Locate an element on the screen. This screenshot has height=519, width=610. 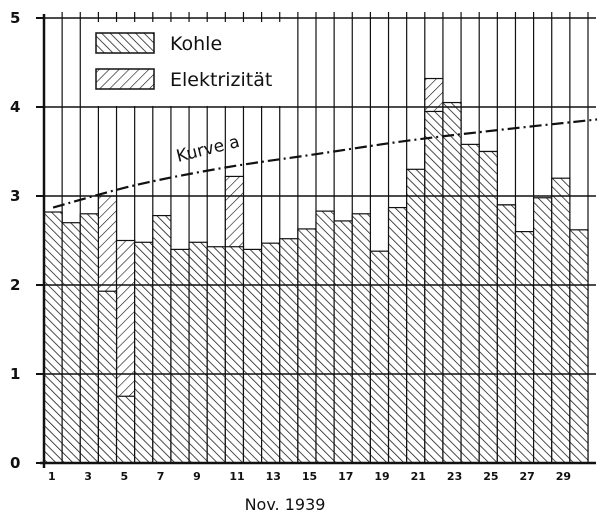
y-tick-label: 0 is located at coordinates (15, 463).